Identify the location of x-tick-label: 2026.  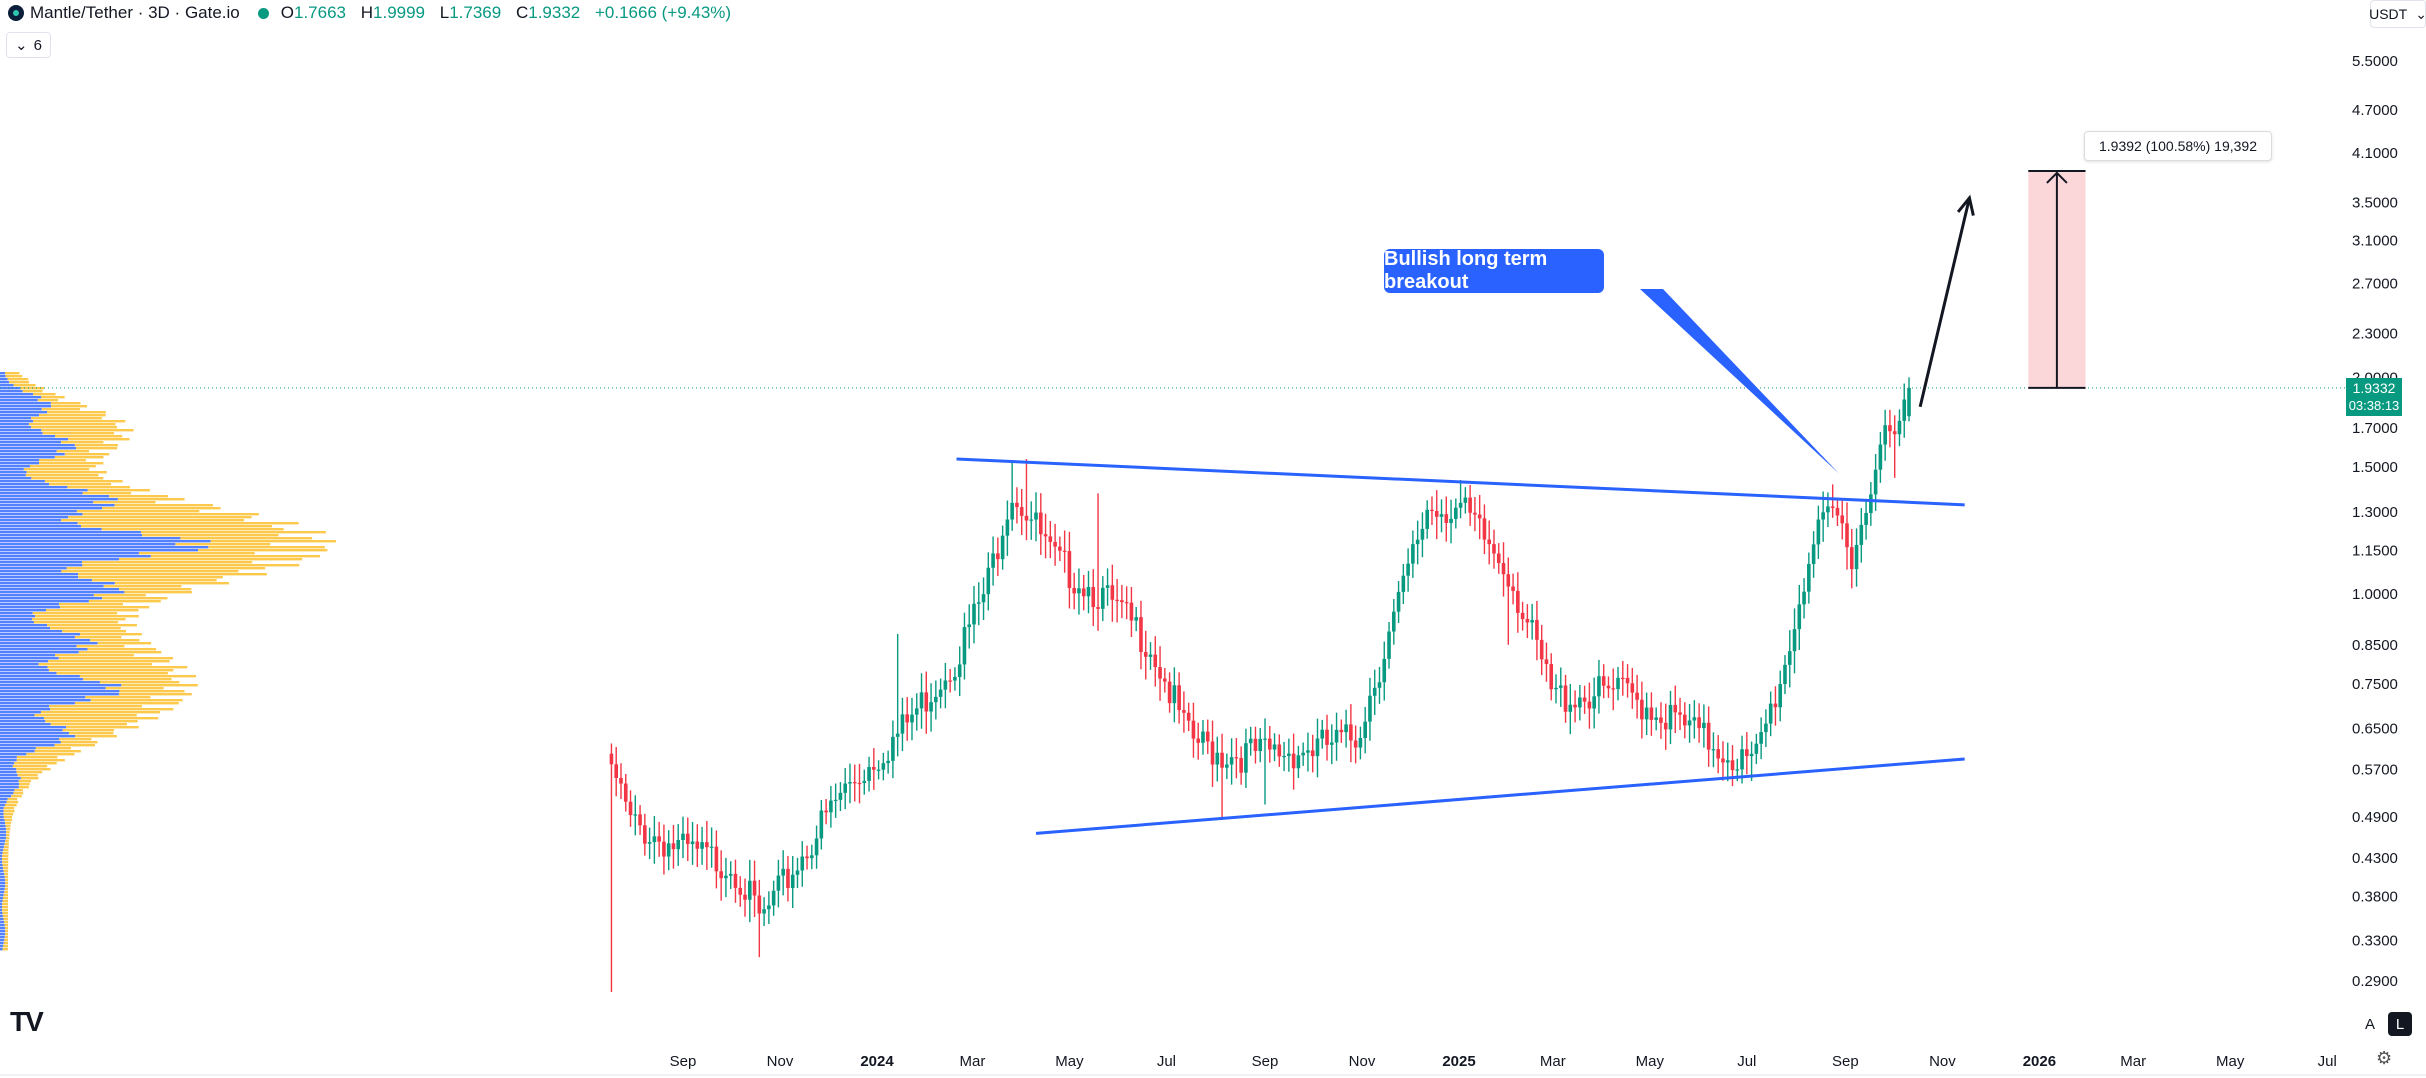
(2039, 1061).